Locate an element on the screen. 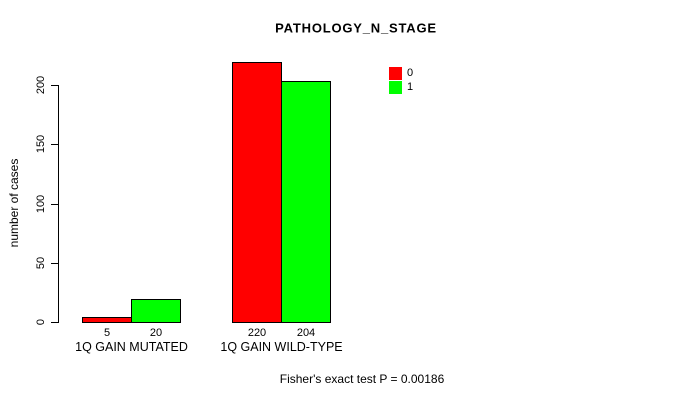 This screenshot has height=400, width=690. bar-value-label: 5 is located at coordinates (107, 333).